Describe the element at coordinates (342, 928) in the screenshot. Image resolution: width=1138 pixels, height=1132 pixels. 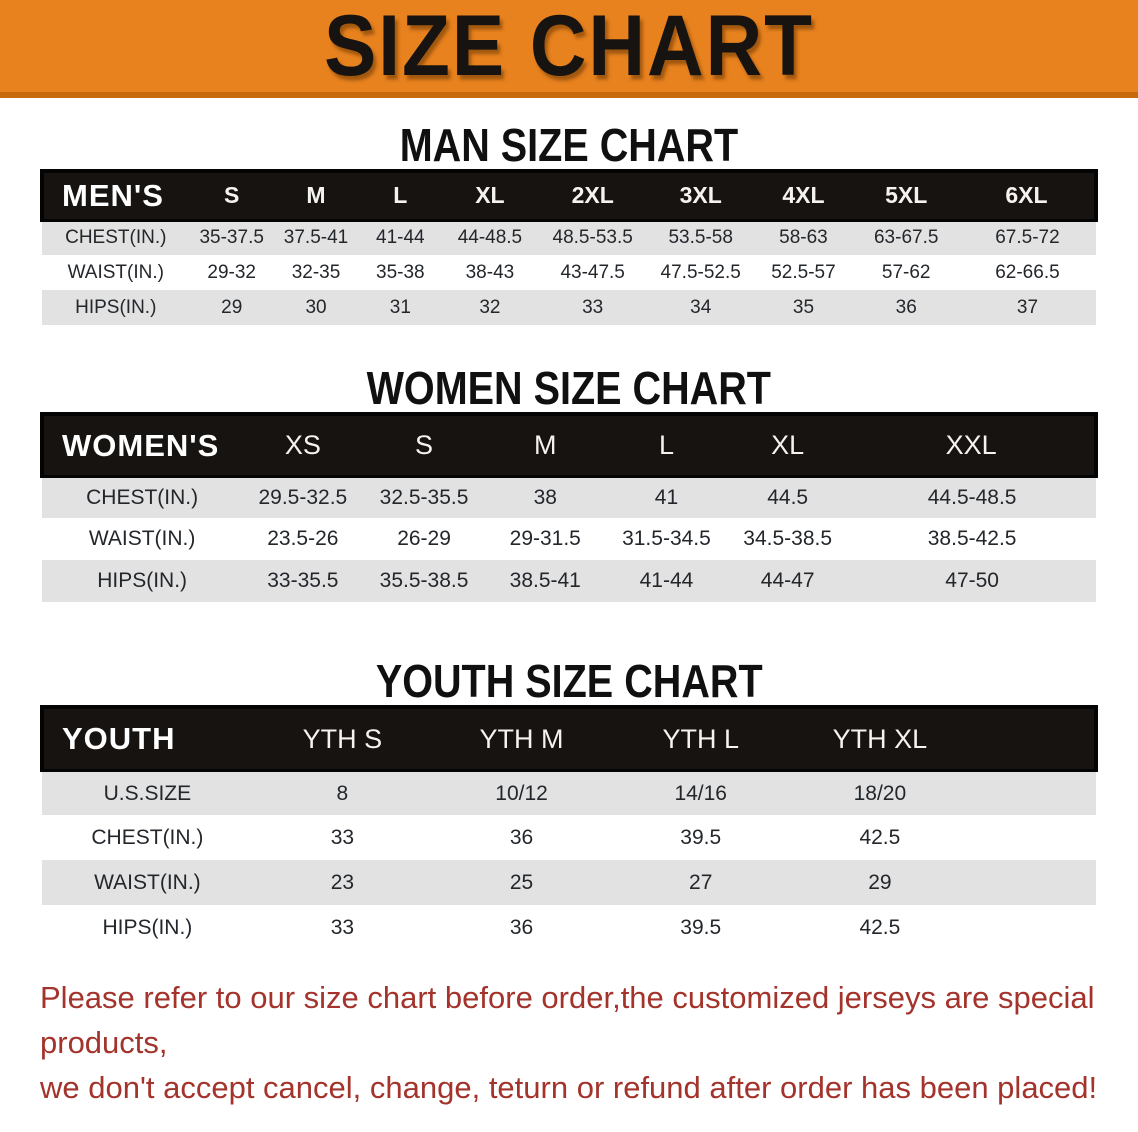
I see `cell: 33` at that location.